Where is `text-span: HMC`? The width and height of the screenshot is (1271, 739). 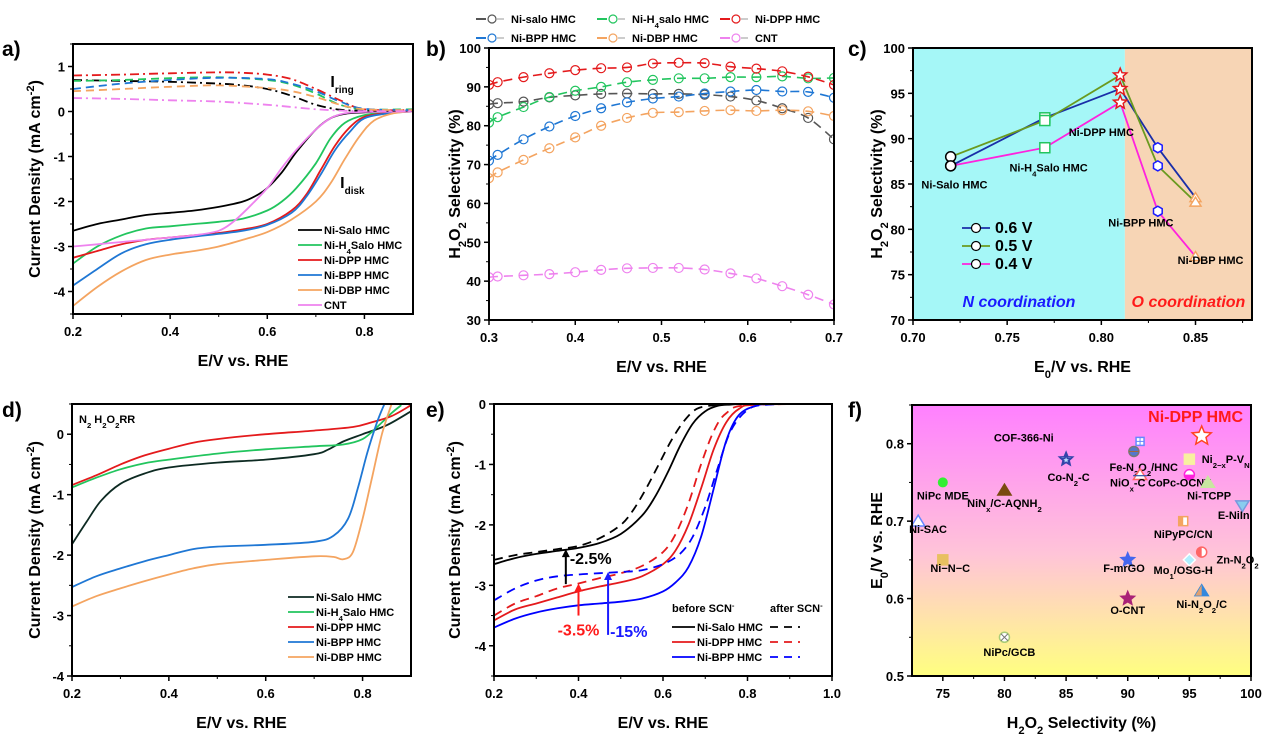
text-span: HMC is located at coordinates (388, 246).